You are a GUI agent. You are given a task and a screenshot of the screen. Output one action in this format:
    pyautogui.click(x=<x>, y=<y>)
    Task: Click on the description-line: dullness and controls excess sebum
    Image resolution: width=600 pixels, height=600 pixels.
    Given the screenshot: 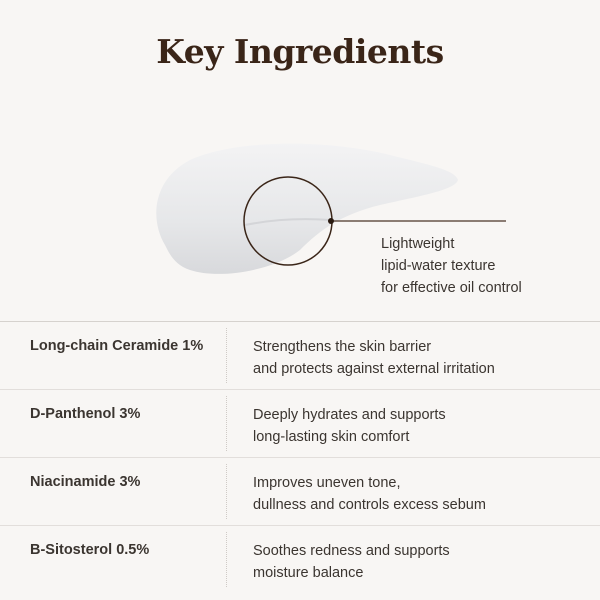 What is the action you would take?
    pyautogui.click(x=369, y=505)
    